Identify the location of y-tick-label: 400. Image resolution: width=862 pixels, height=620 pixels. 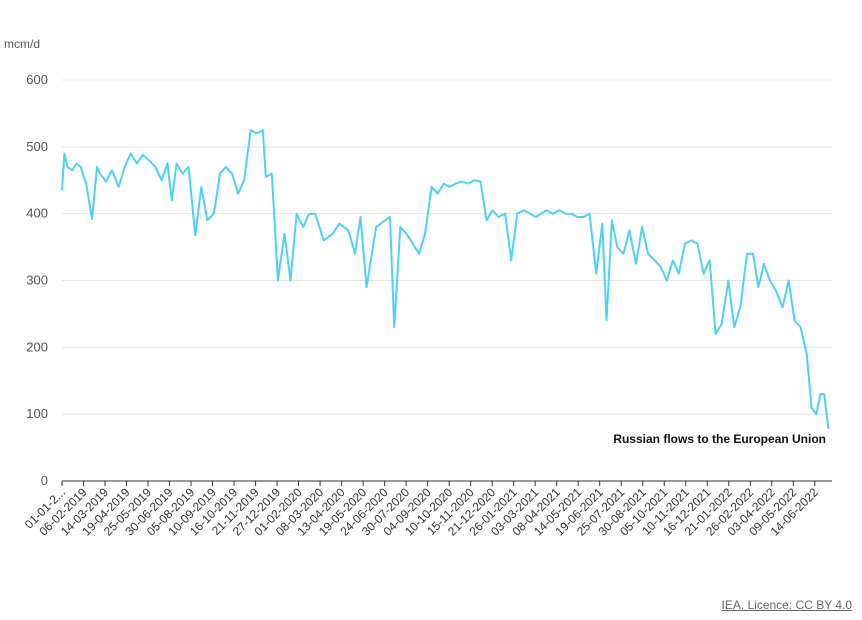
(37, 213).